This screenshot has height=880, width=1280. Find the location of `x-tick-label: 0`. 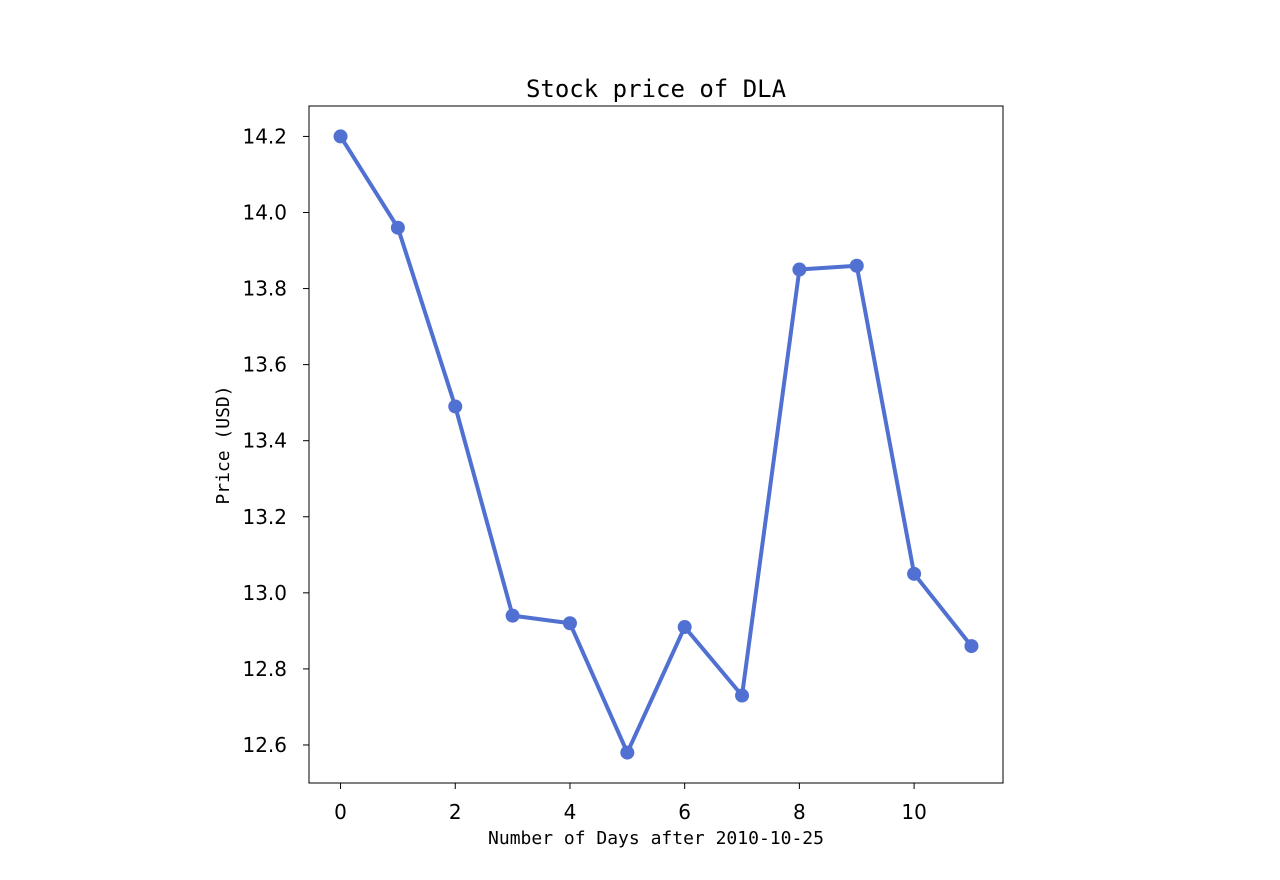

x-tick-label: 0 is located at coordinates (340, 812).